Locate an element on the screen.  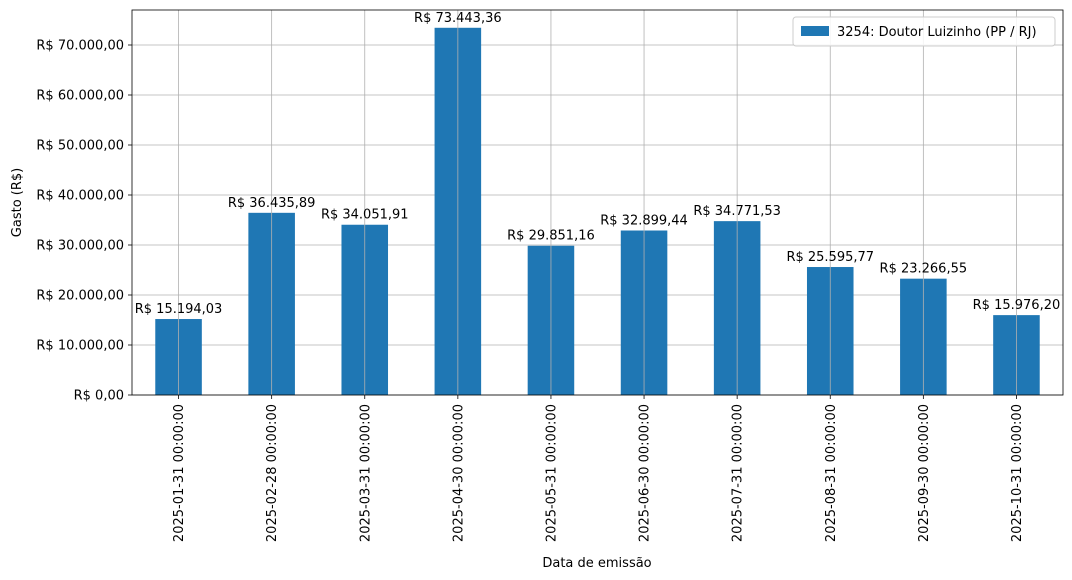
legend-swatch is located at coordinates (815, 31).